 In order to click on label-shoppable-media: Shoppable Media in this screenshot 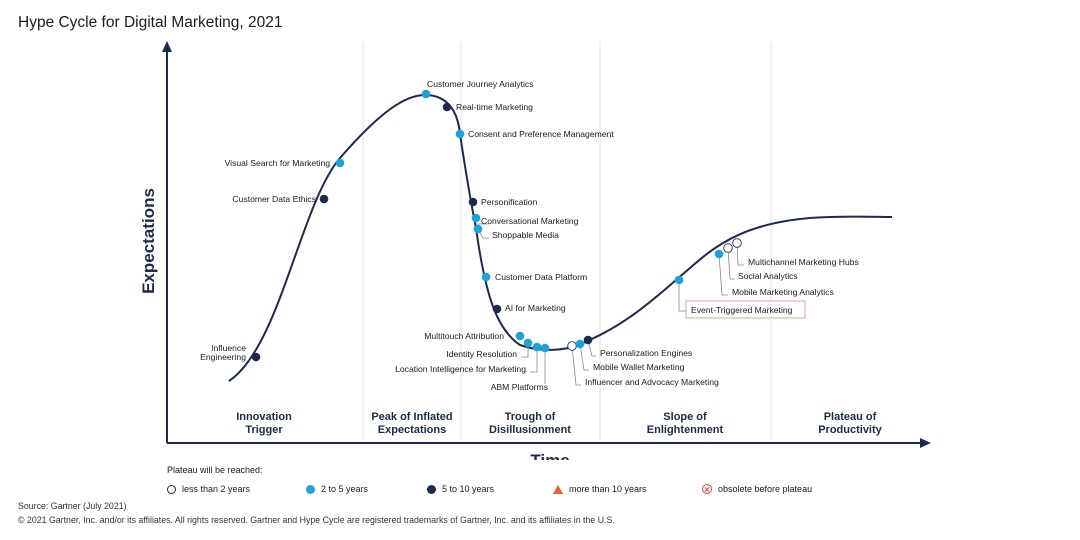, I will do `click(525, 235)`.